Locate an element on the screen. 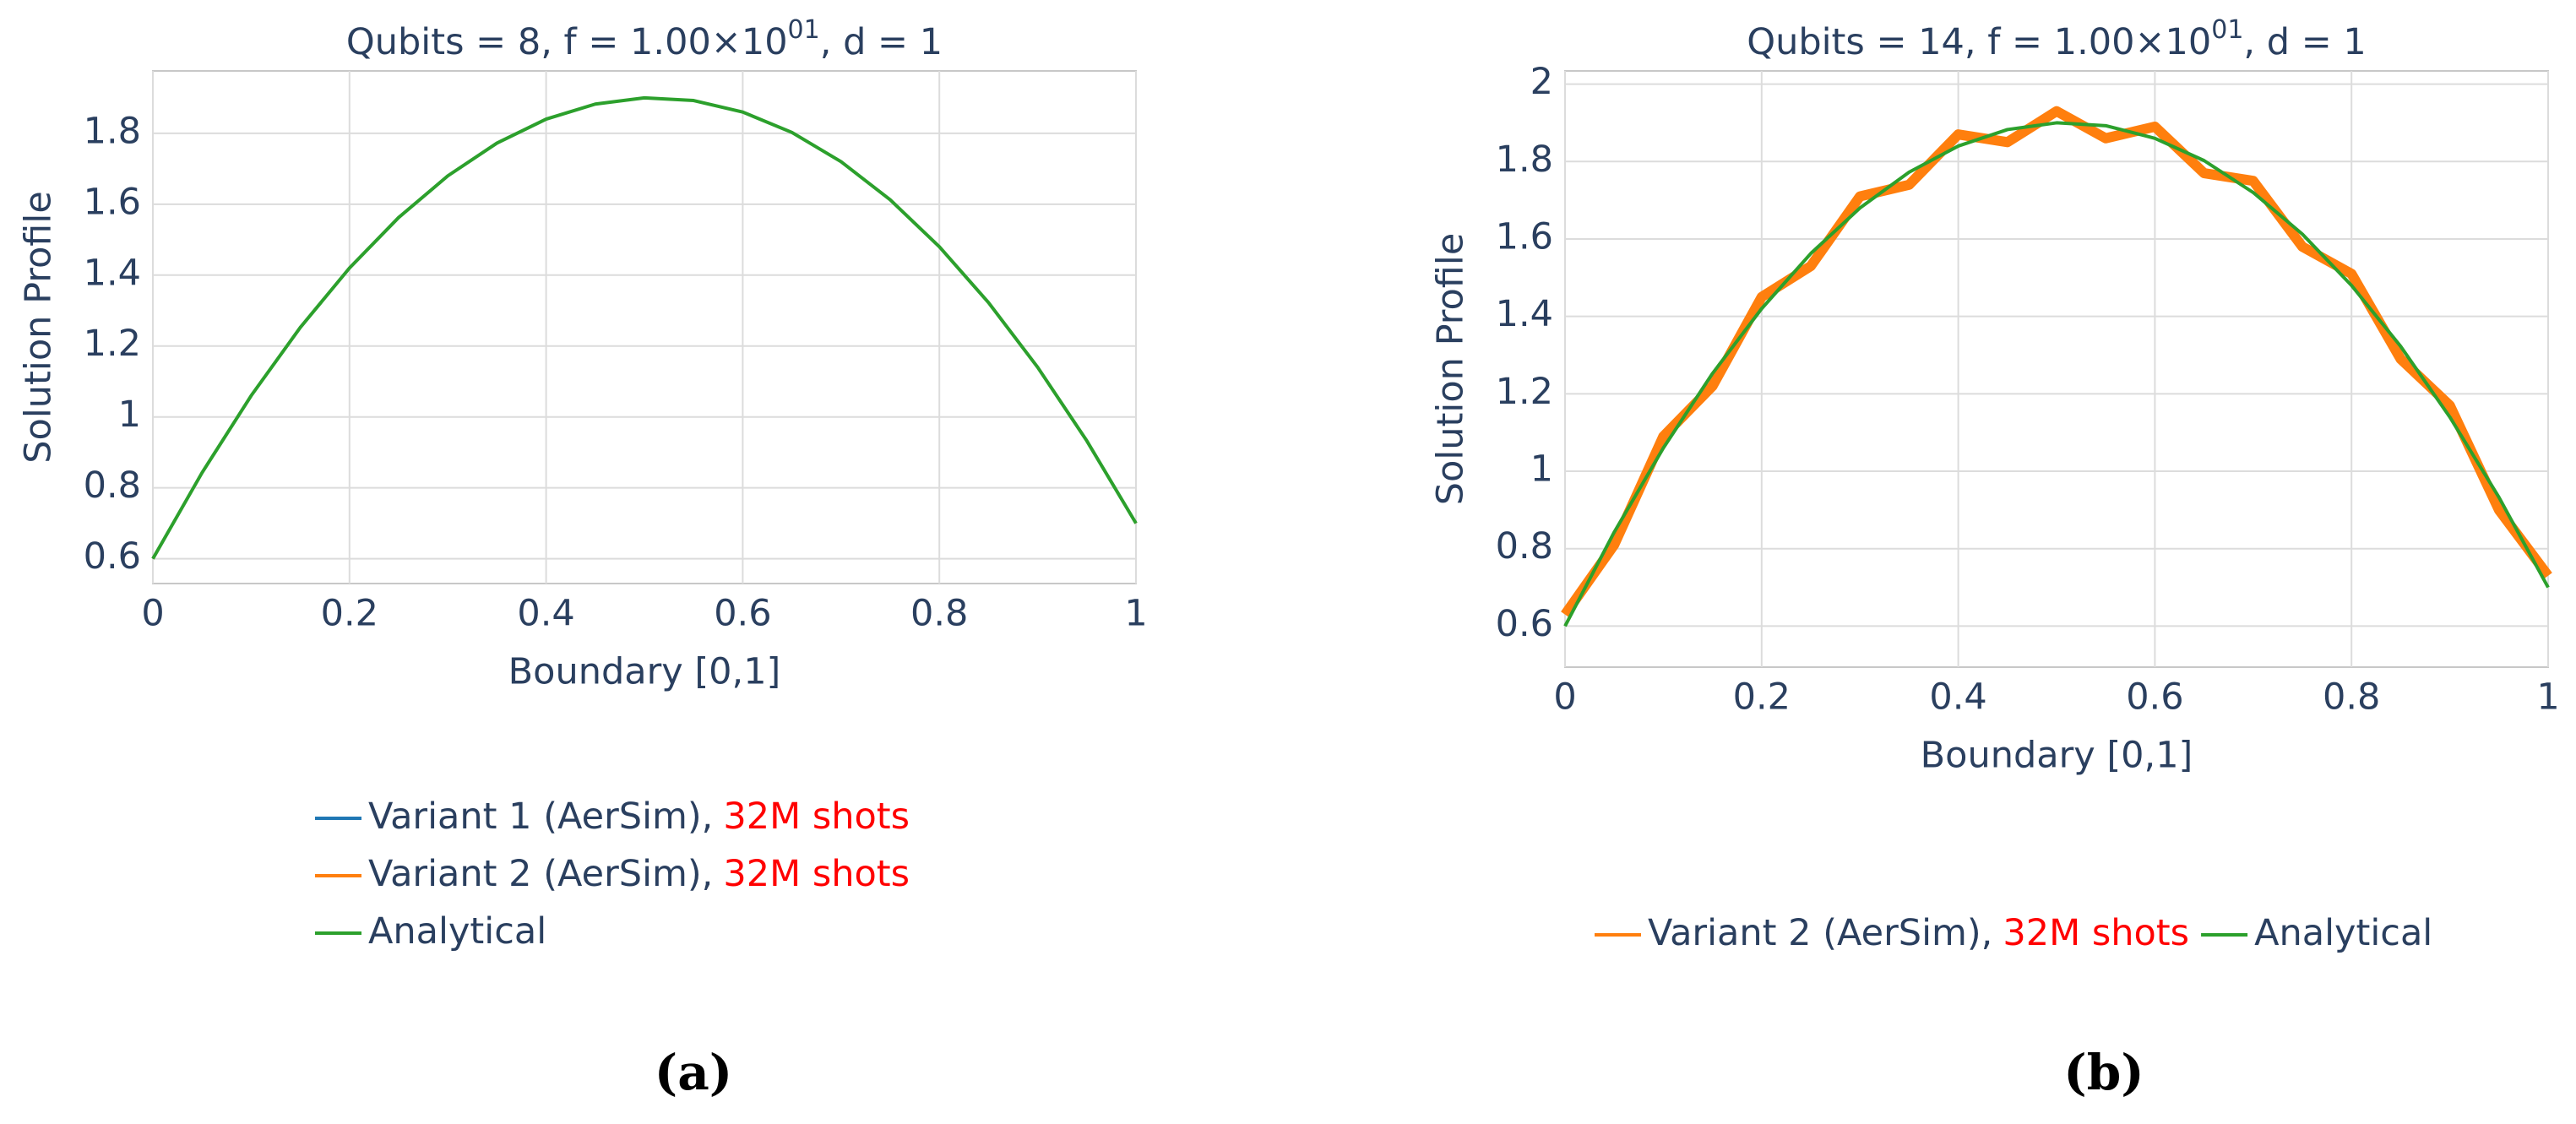 This screenshot has height=1124, width=2576. y-tick-label: 2 is located at coordinates (1541, 82).